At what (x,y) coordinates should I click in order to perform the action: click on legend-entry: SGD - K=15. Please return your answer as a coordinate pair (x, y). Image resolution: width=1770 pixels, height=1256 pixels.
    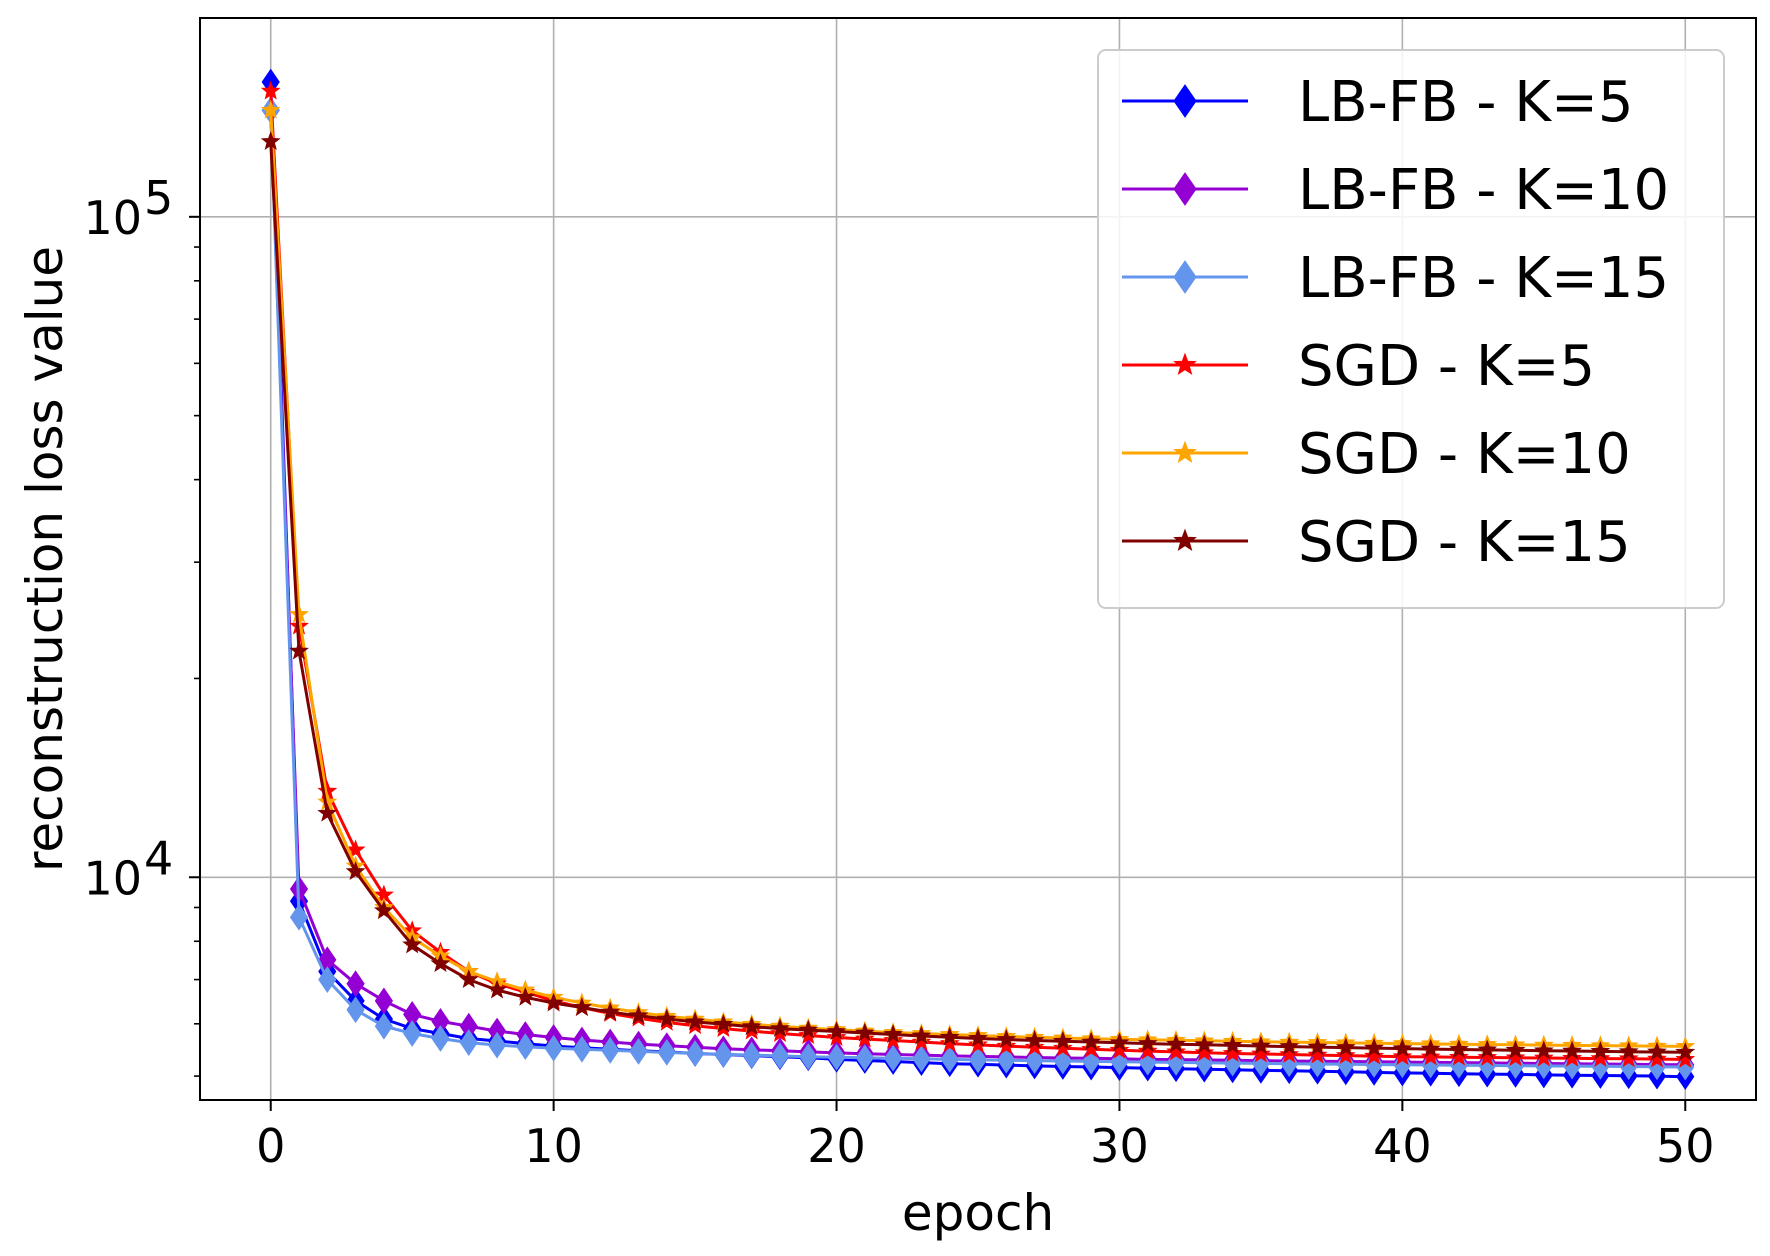
    Looking at the image, I should click on (1376, 542).